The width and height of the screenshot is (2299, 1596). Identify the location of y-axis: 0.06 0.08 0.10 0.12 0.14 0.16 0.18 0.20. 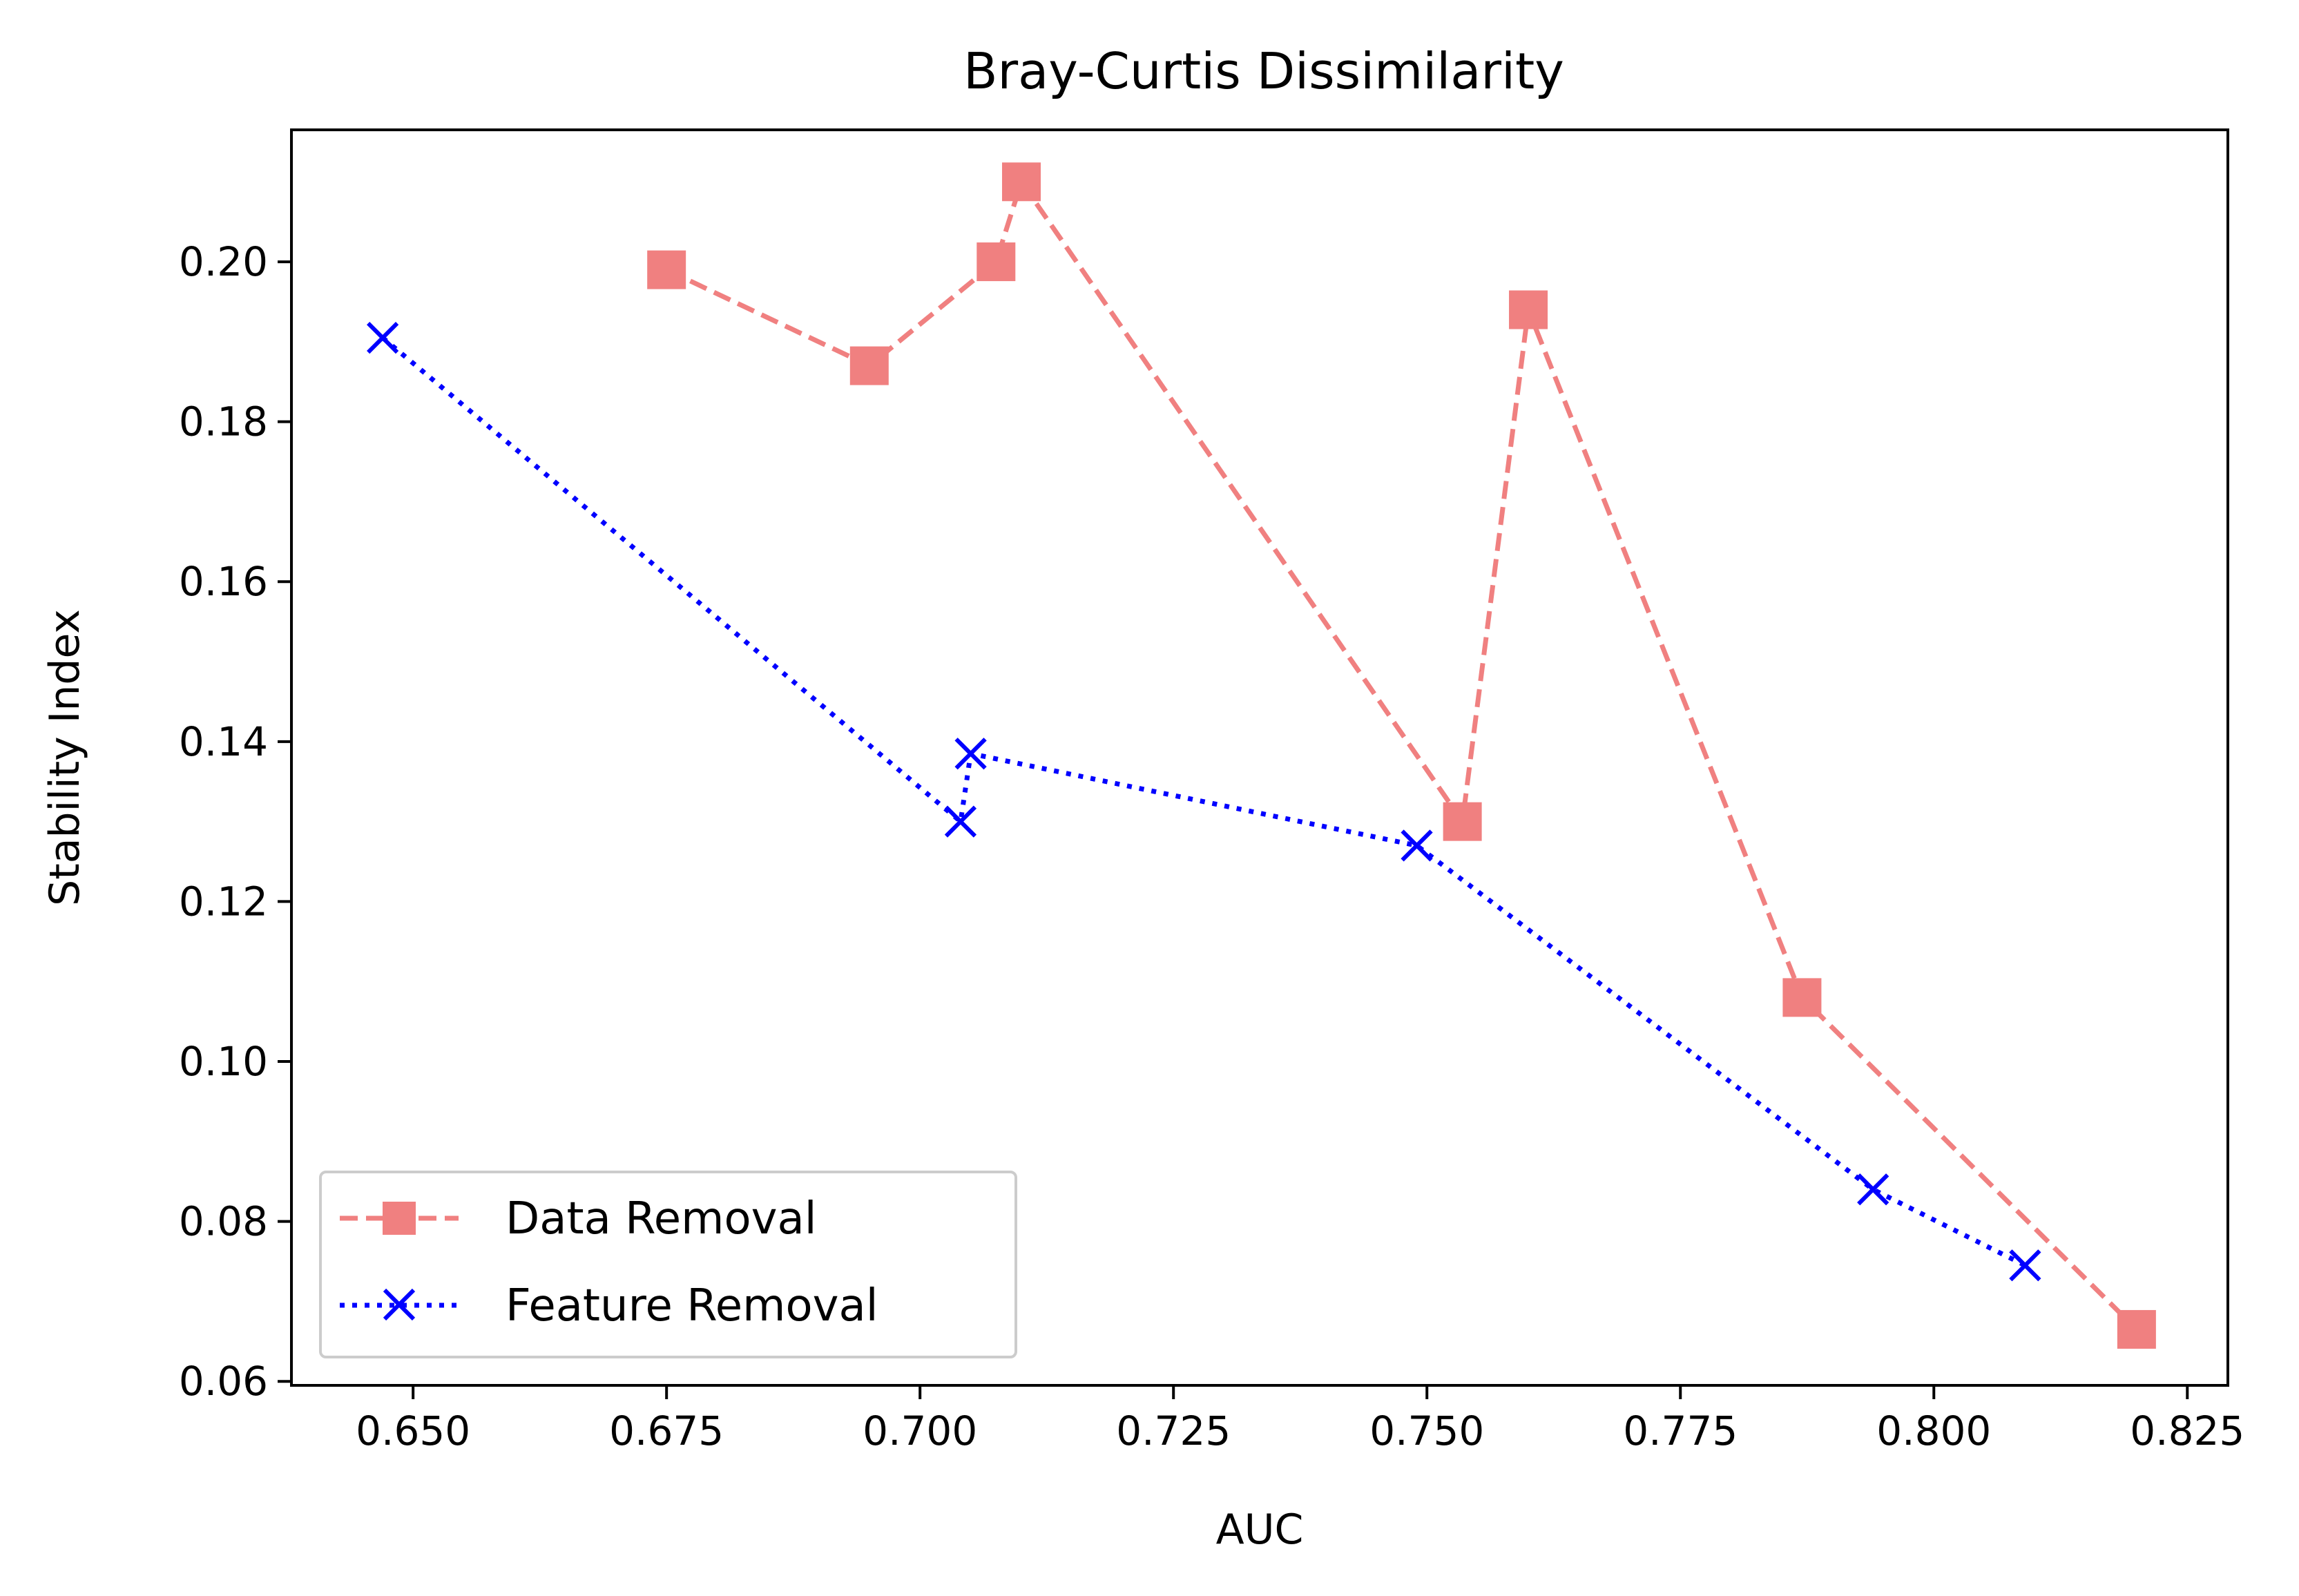
(235, 821).